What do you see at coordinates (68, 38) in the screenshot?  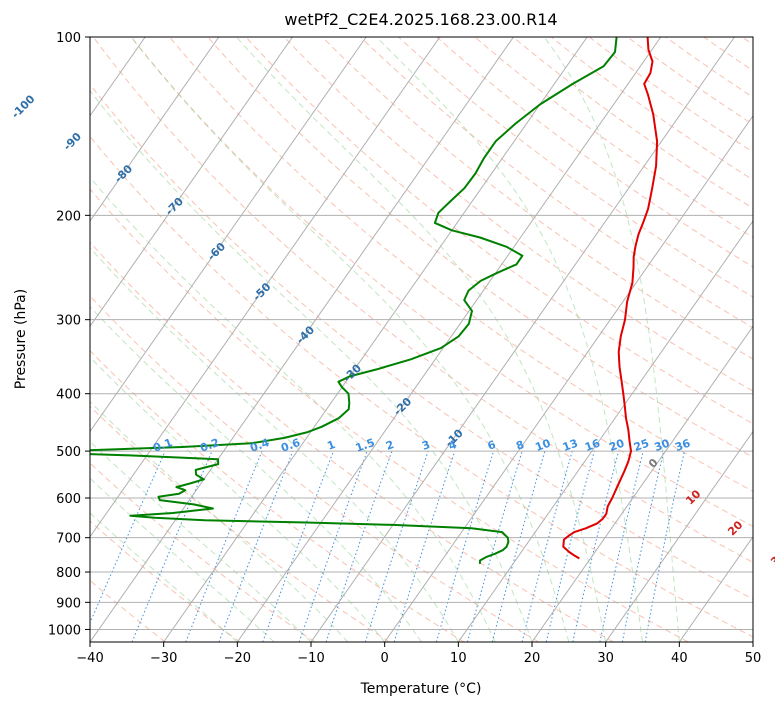 I see `y-tick-label: 100` at bounding box center [68, 38].